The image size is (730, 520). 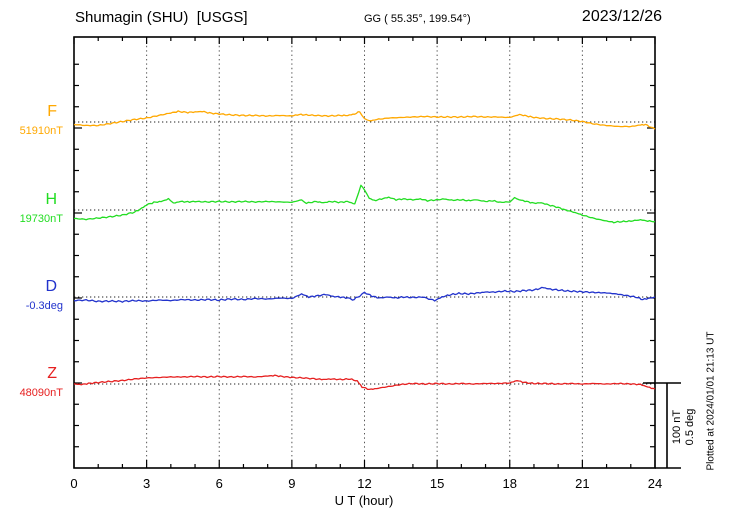 What do you see at coordinates (147, 483) in the screenshot?
I see `x-tick-label: 3` at bounding box center [147, 483].